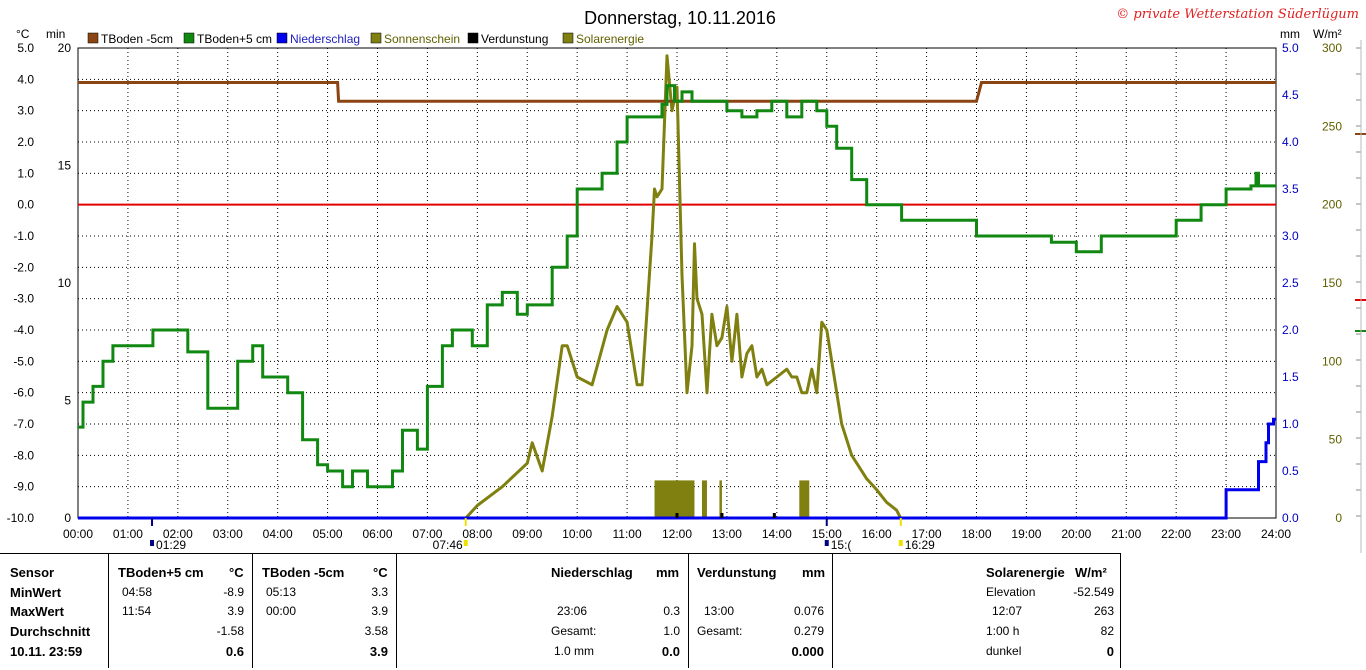 This screenshot has width=1366, height=670. What do you see at coordinates (592, 572) in the screenshot?
I see `nied-title: Niederschlag` at bounding box center [592, 572].